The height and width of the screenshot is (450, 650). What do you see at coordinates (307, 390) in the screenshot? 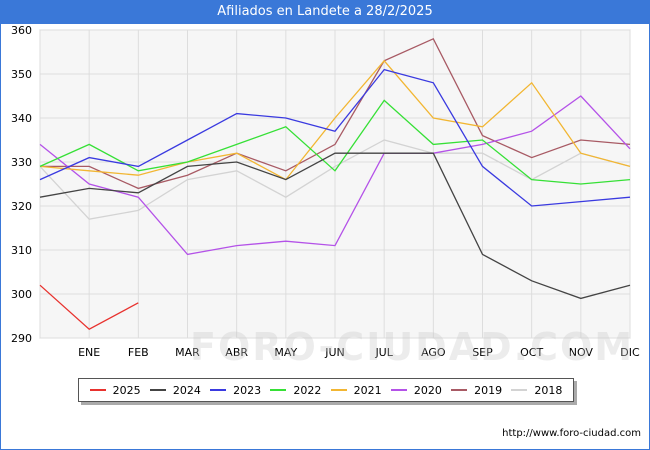
I see `legend-label: 2022` at bounding box center [307, 390].